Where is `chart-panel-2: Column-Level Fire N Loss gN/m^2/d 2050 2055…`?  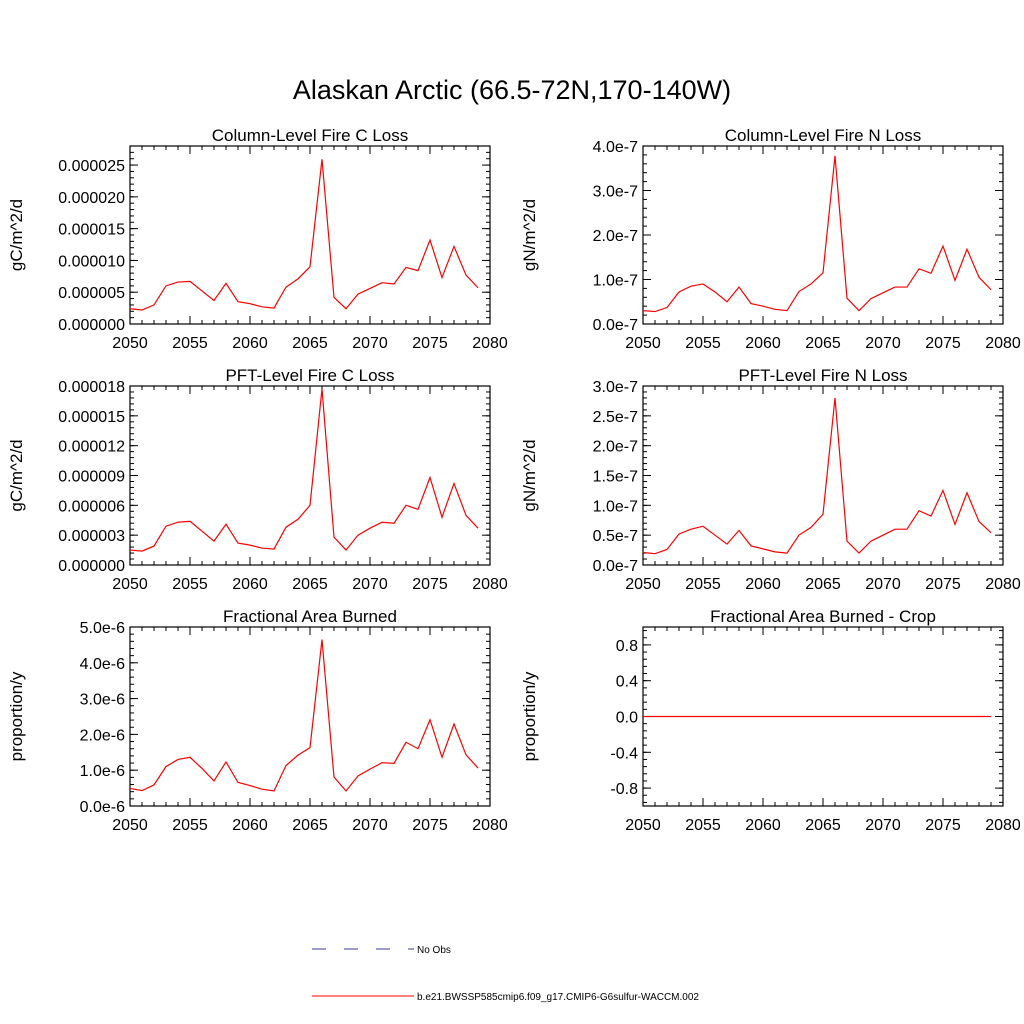
chart-panel-2: Column-Level Fire N Loss gN/m^2/d 2050 2055… is located at coordinates (770, 239).